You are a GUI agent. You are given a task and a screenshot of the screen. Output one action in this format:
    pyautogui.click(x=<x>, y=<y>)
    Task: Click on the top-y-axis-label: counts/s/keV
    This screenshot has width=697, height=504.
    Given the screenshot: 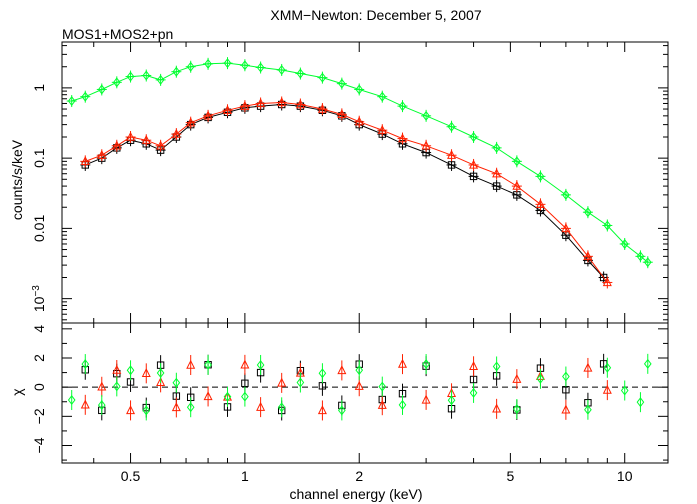 What is the action you would take?
    pyautogui.click(x=17, y=179)
    